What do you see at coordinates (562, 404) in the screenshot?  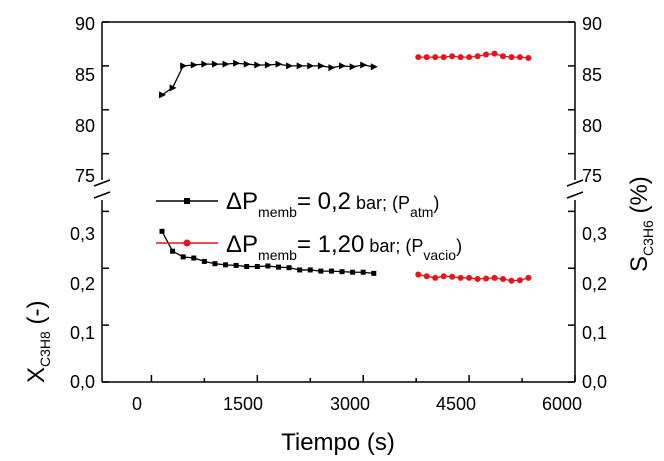 I see `x-tick-label: 6000` at bounding box center [562, 404].